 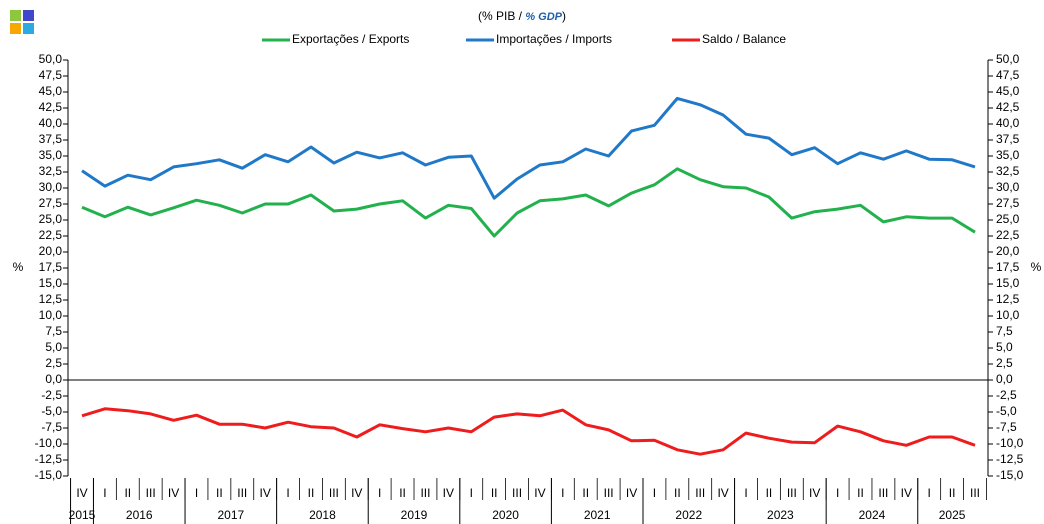 I want to click on y-tick-label: 35,0, so click(x=51, y=155).